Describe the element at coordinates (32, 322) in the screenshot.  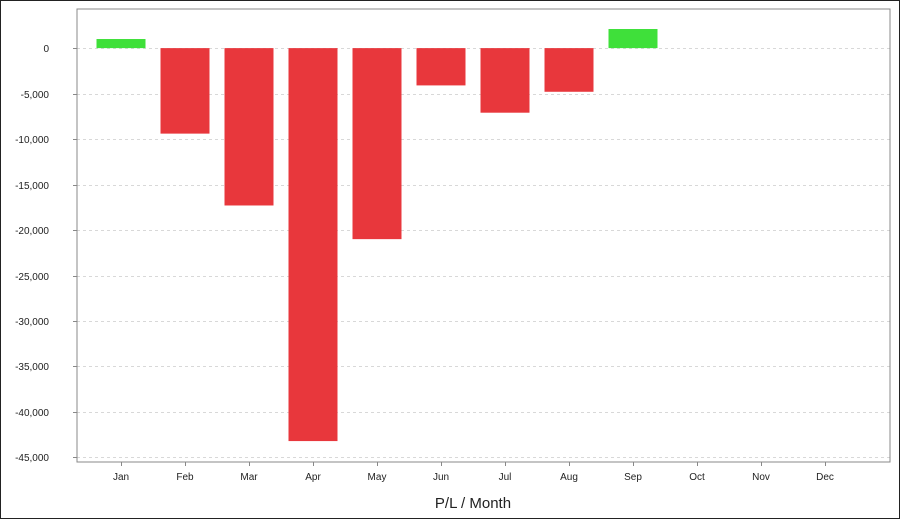
I see `y-tick-label: -30,000` at that location.